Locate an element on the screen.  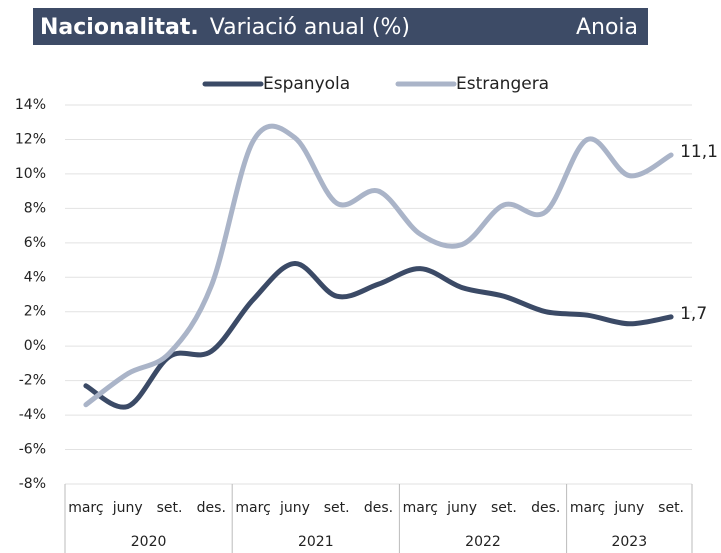
subtitle: Variació anual (%) is located at coordinates (310, 27).